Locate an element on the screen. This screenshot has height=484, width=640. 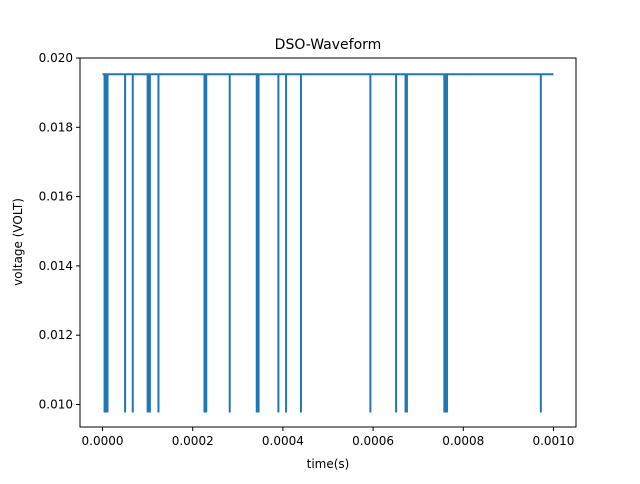
x-axis-label: time(s) is located at coordinates (328, 464).